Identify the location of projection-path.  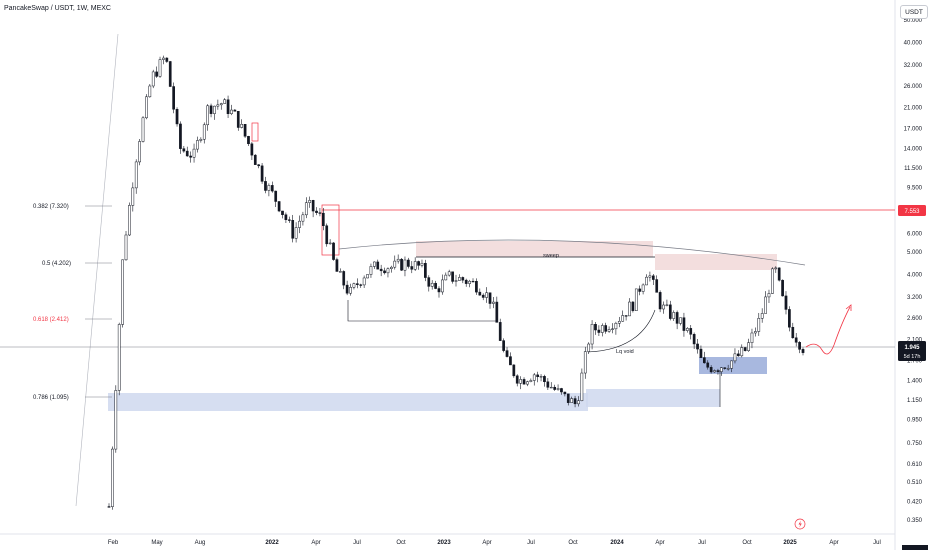
(828, 330).